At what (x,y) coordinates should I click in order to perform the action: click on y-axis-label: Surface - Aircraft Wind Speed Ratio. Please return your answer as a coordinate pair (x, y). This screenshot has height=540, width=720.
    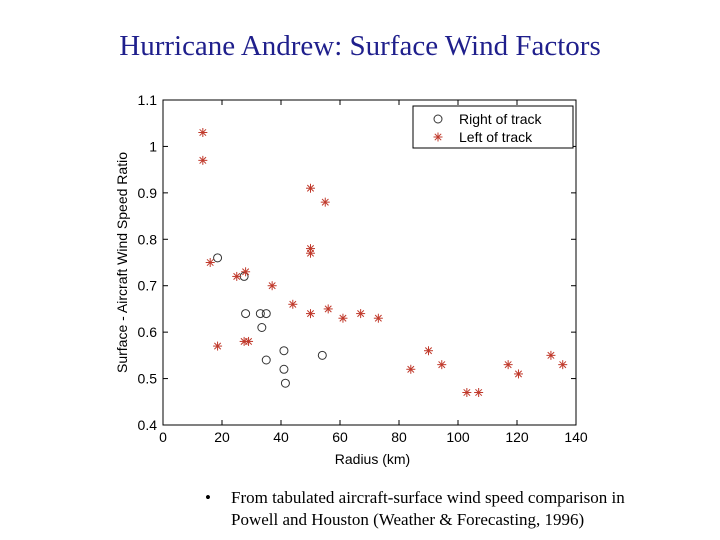
    Looking at the image, I should click on (122, 262).